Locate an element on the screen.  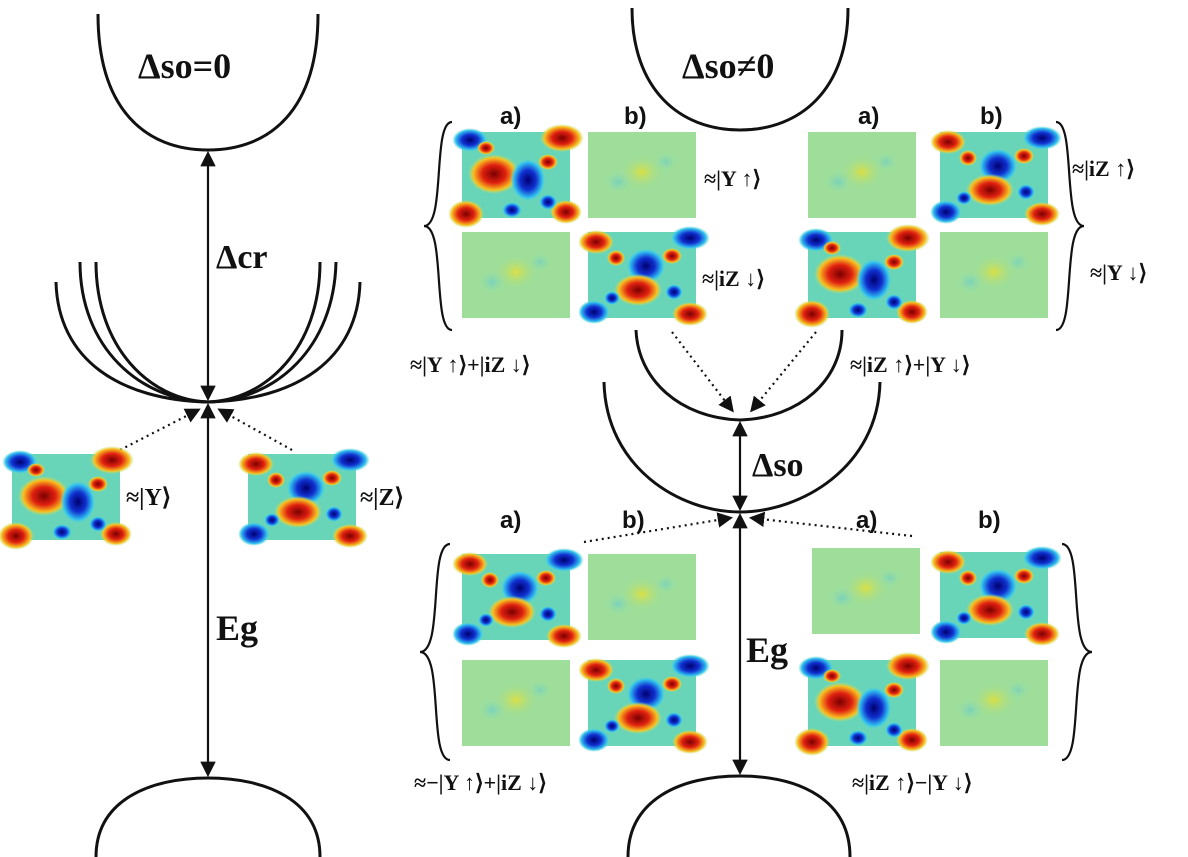
bottom-band-right is located at coordinates (739, 815).